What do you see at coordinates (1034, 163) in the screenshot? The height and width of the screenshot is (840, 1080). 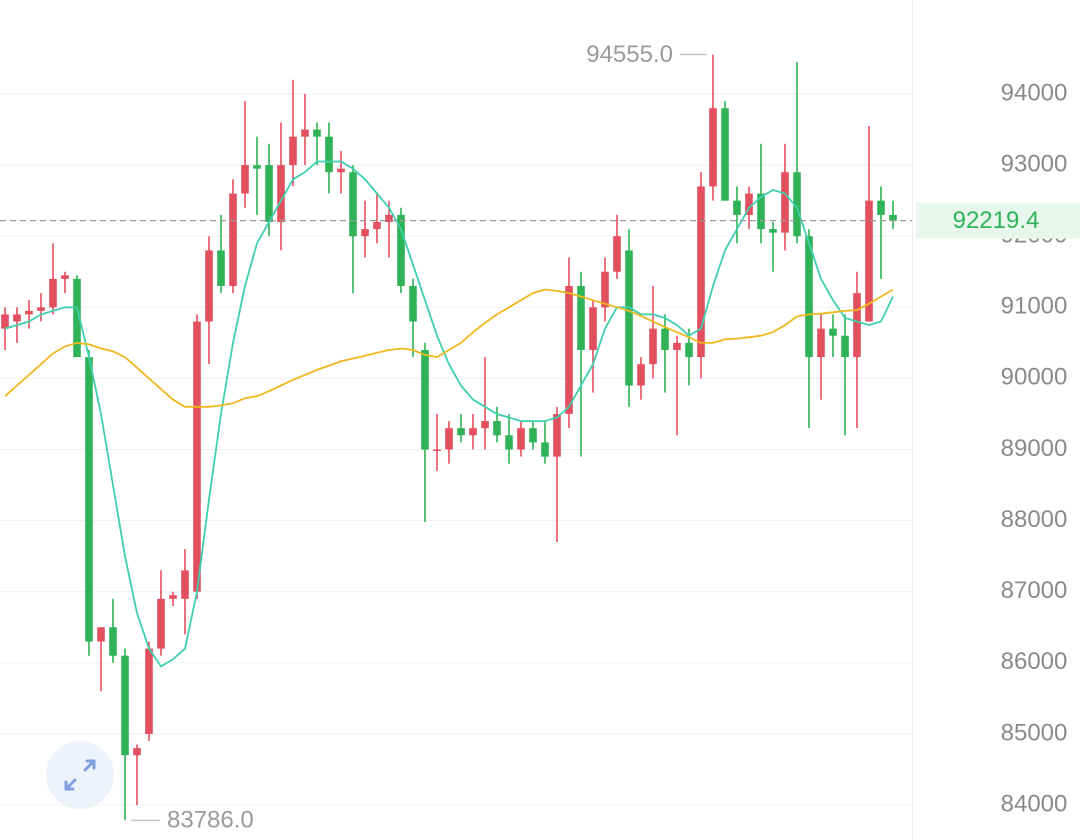 I see `y-tick-label: 93000` at bounding box center [1034, 163].